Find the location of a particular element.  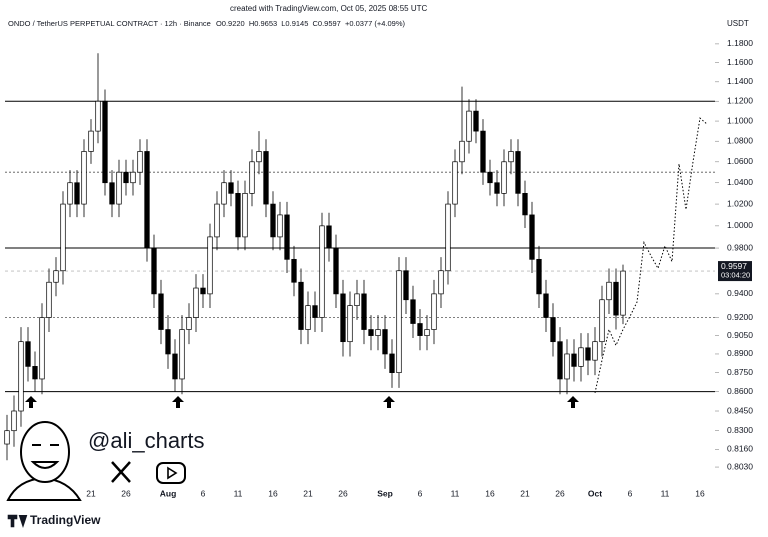

legend-value: C0.9597 is located at coordinates (326, 23).